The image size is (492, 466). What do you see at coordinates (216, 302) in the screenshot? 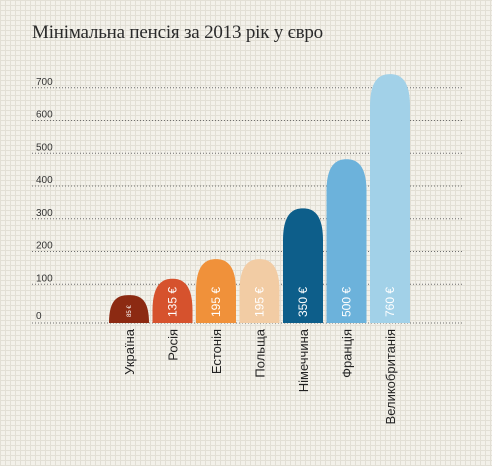
I see `value-label-2: 195 €` at bounding box center [216, 302].